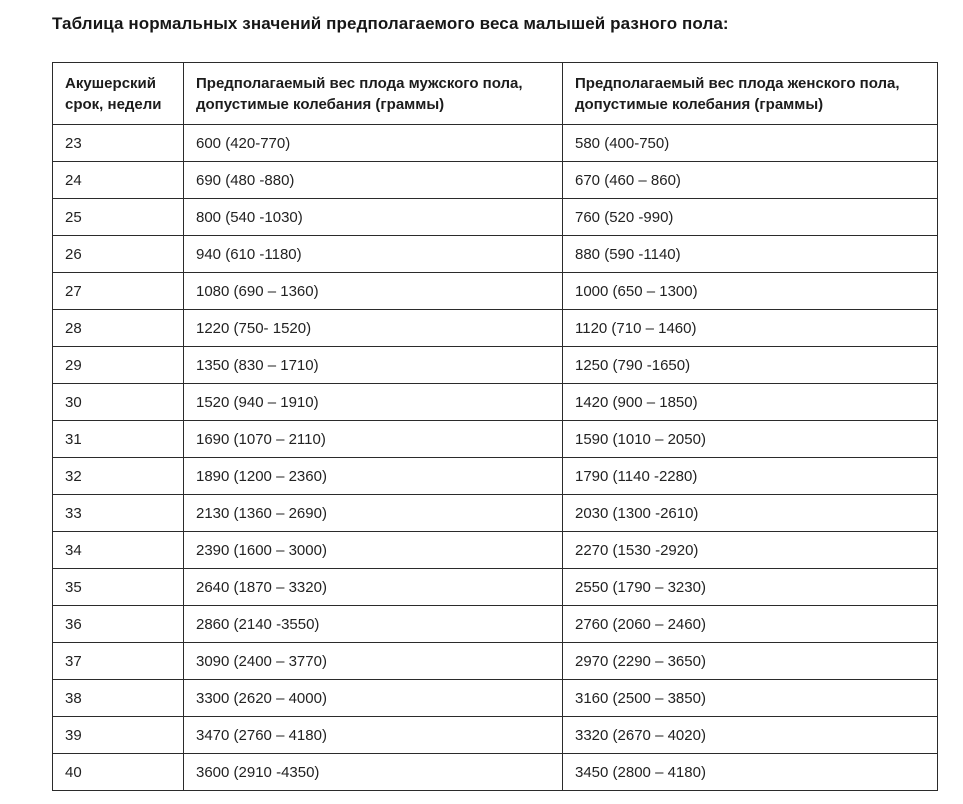  Describe the element at coordinates (750, 291) in the screenshot. I see `cell-female-weight: 1000 (650 – 1300)` at that location.